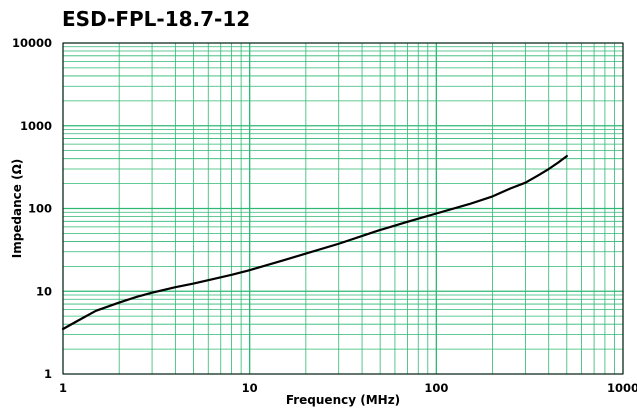  What do you see at coordinates (343, 400) in the screenshot?
I see `x-axis-label: Frequency (MHz)` at bounding box center [343, 400].